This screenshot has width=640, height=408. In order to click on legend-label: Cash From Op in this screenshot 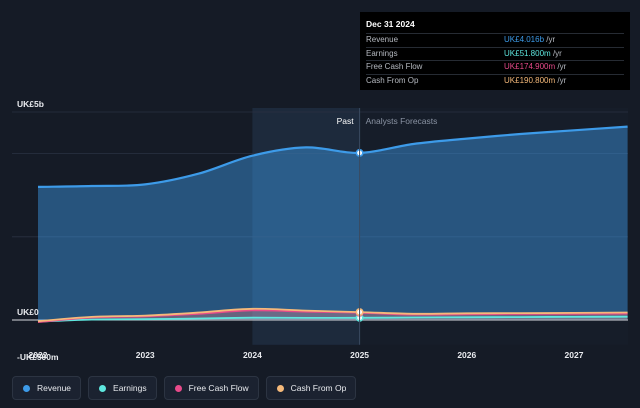, I will do `click(318, 388)`.